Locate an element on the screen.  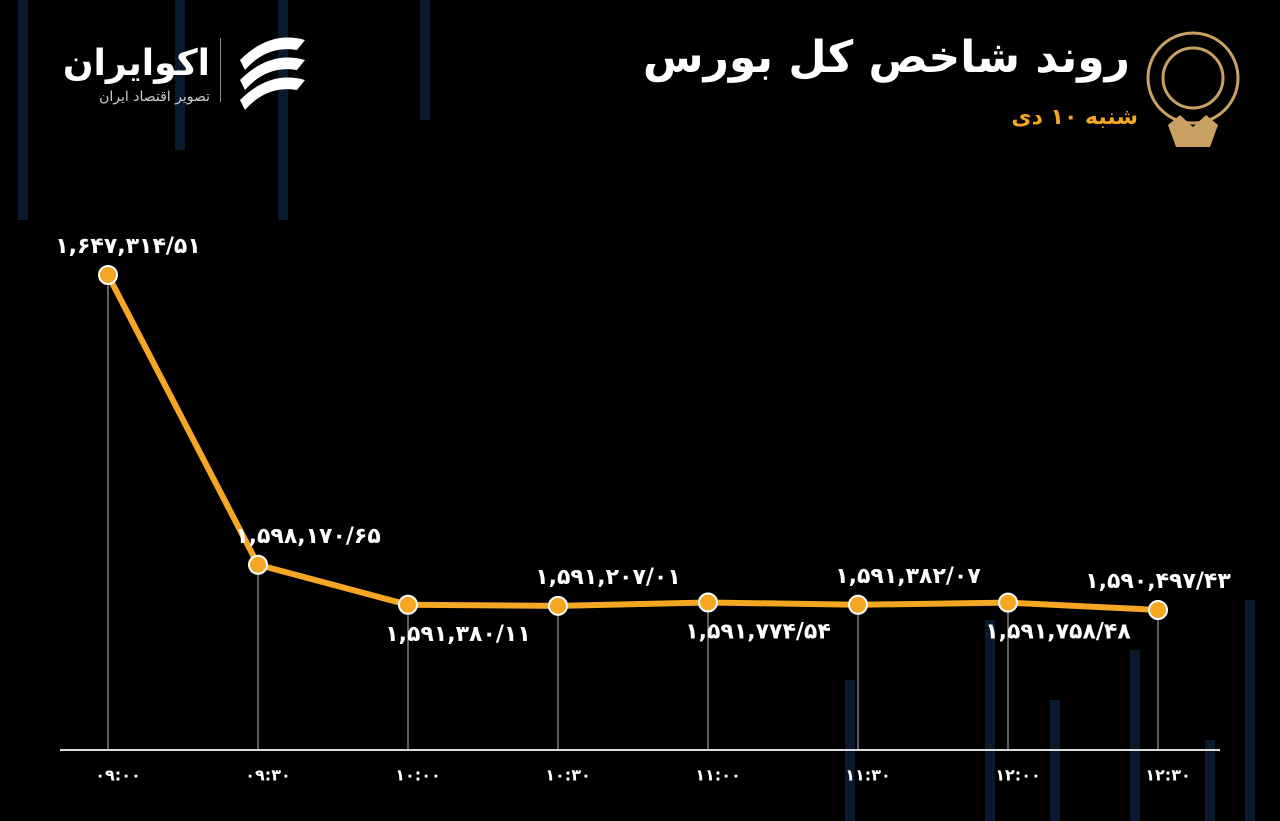
value-label: ۱,۵۹۰,۴۹۷/۴۳ is located at coordinates (1158, 581).